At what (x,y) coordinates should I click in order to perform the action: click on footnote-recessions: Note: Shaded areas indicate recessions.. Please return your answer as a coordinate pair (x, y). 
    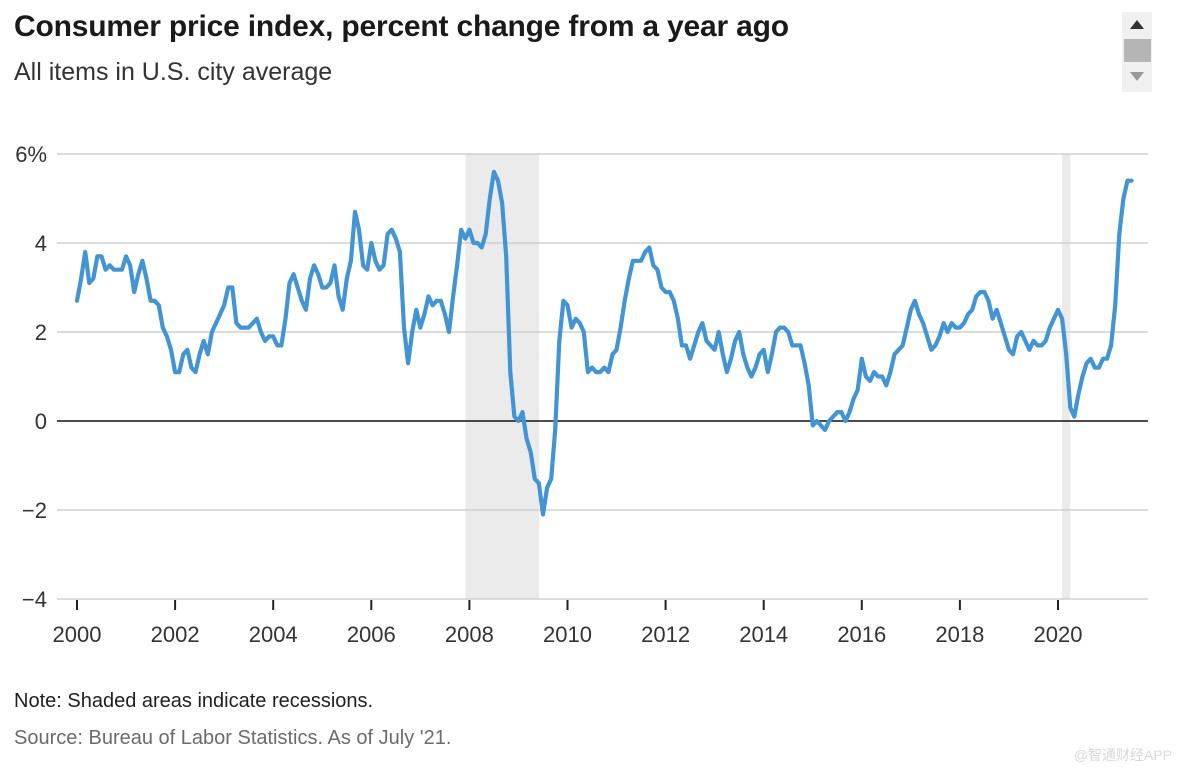
    Looking at the image, I should click on (194, 701).